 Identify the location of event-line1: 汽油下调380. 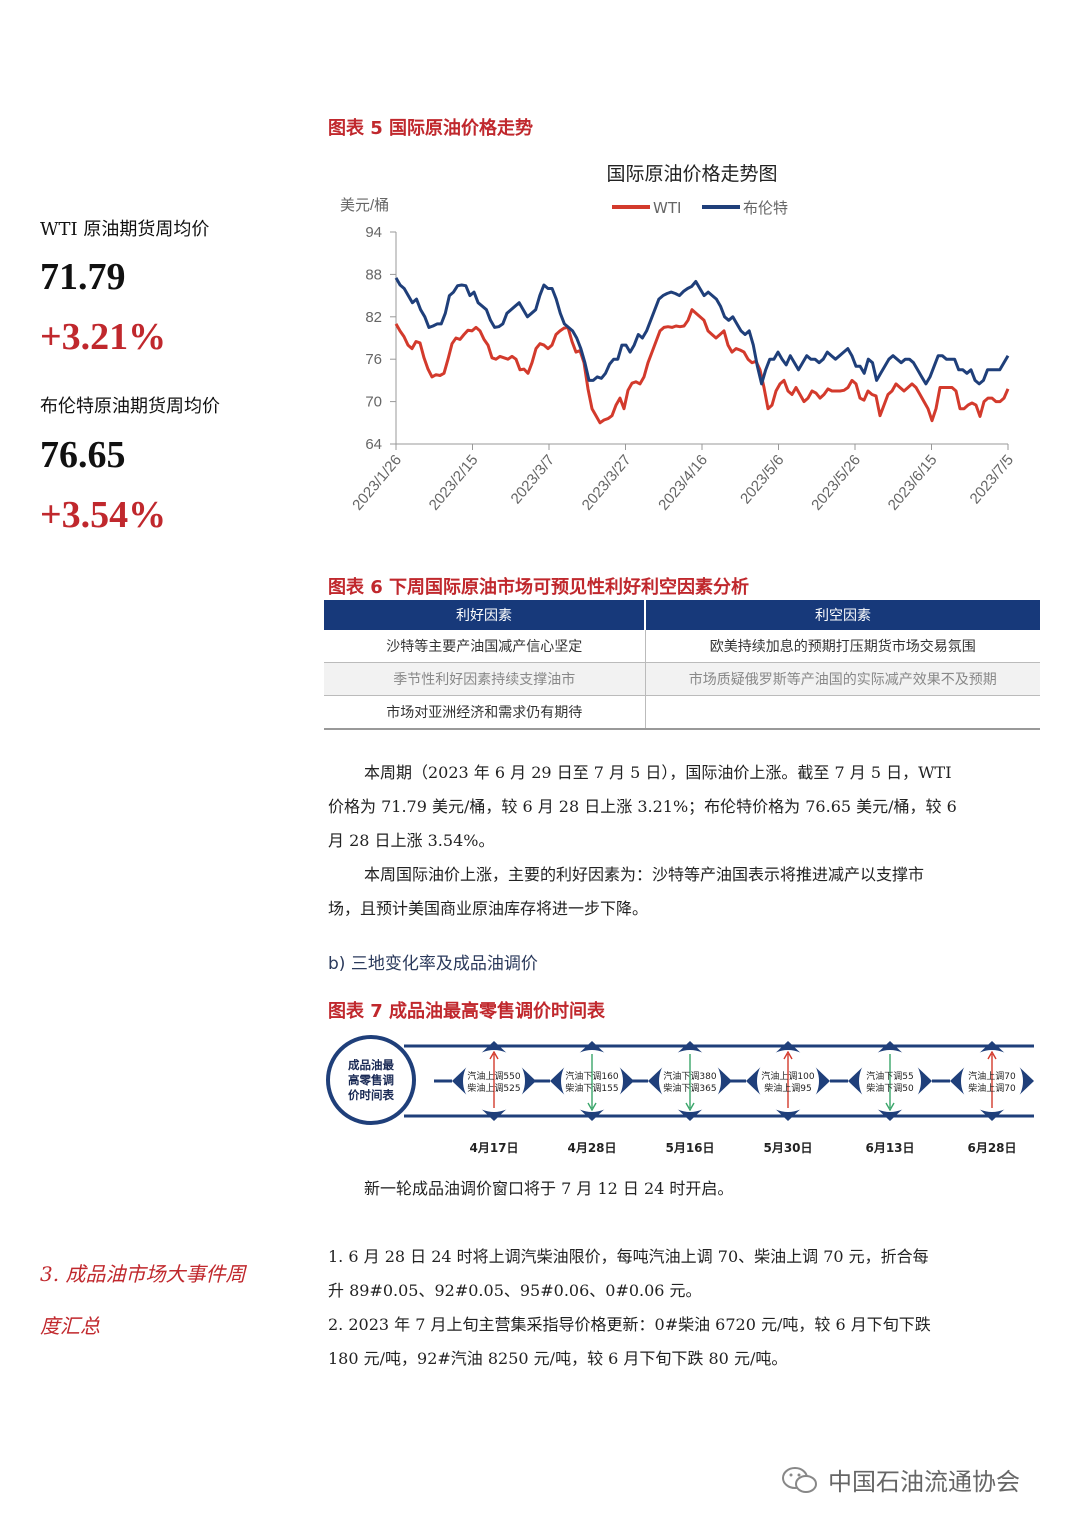
(689, 1076).